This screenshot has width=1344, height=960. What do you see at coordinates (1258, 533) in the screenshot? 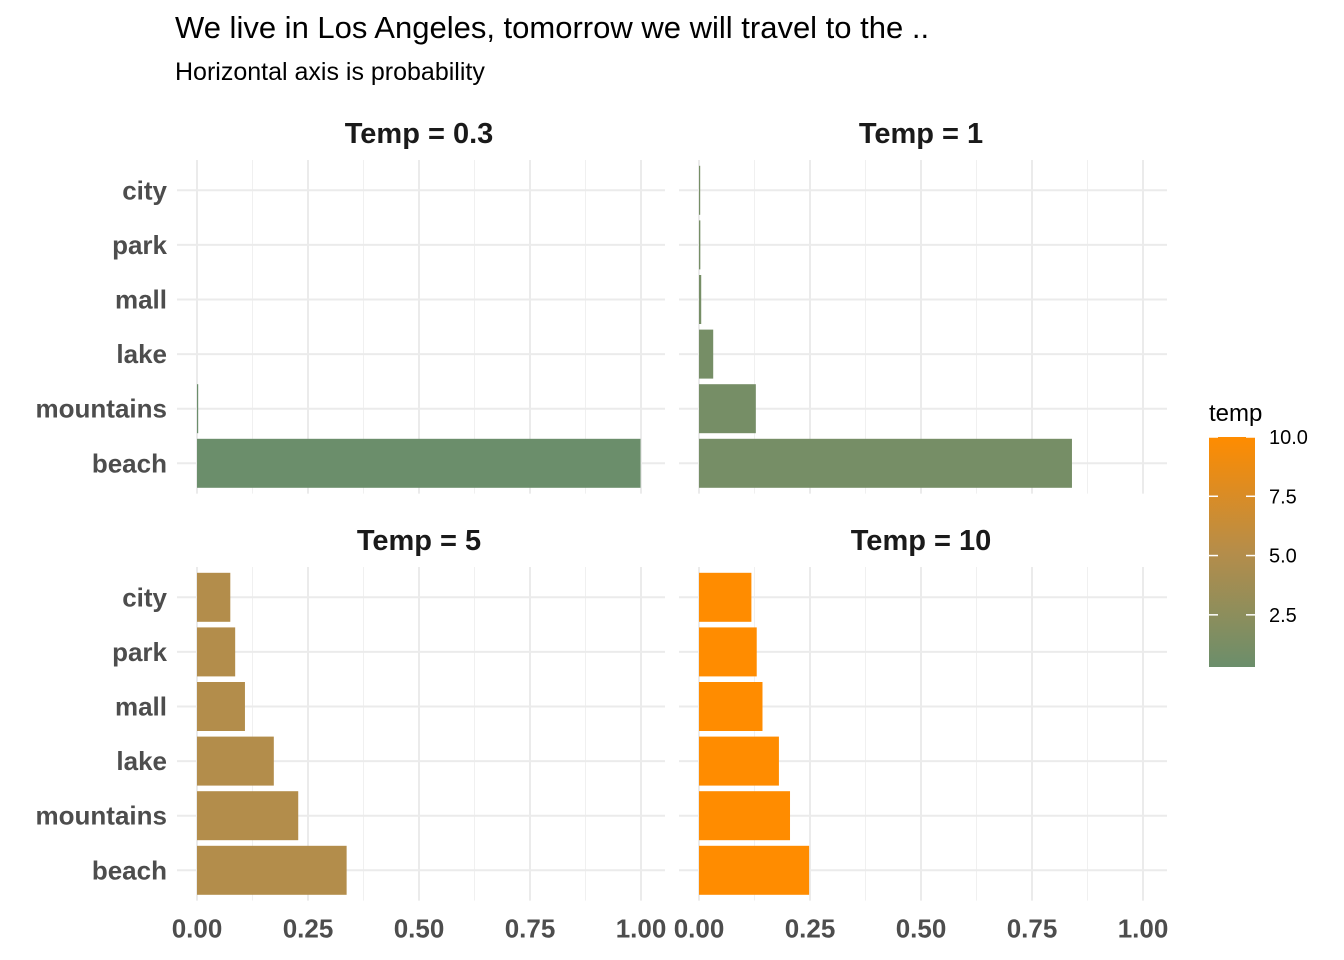
I see `color-legend: temp 10.0 7.5 5.0 2.5` at bounding box center [1258, 533].